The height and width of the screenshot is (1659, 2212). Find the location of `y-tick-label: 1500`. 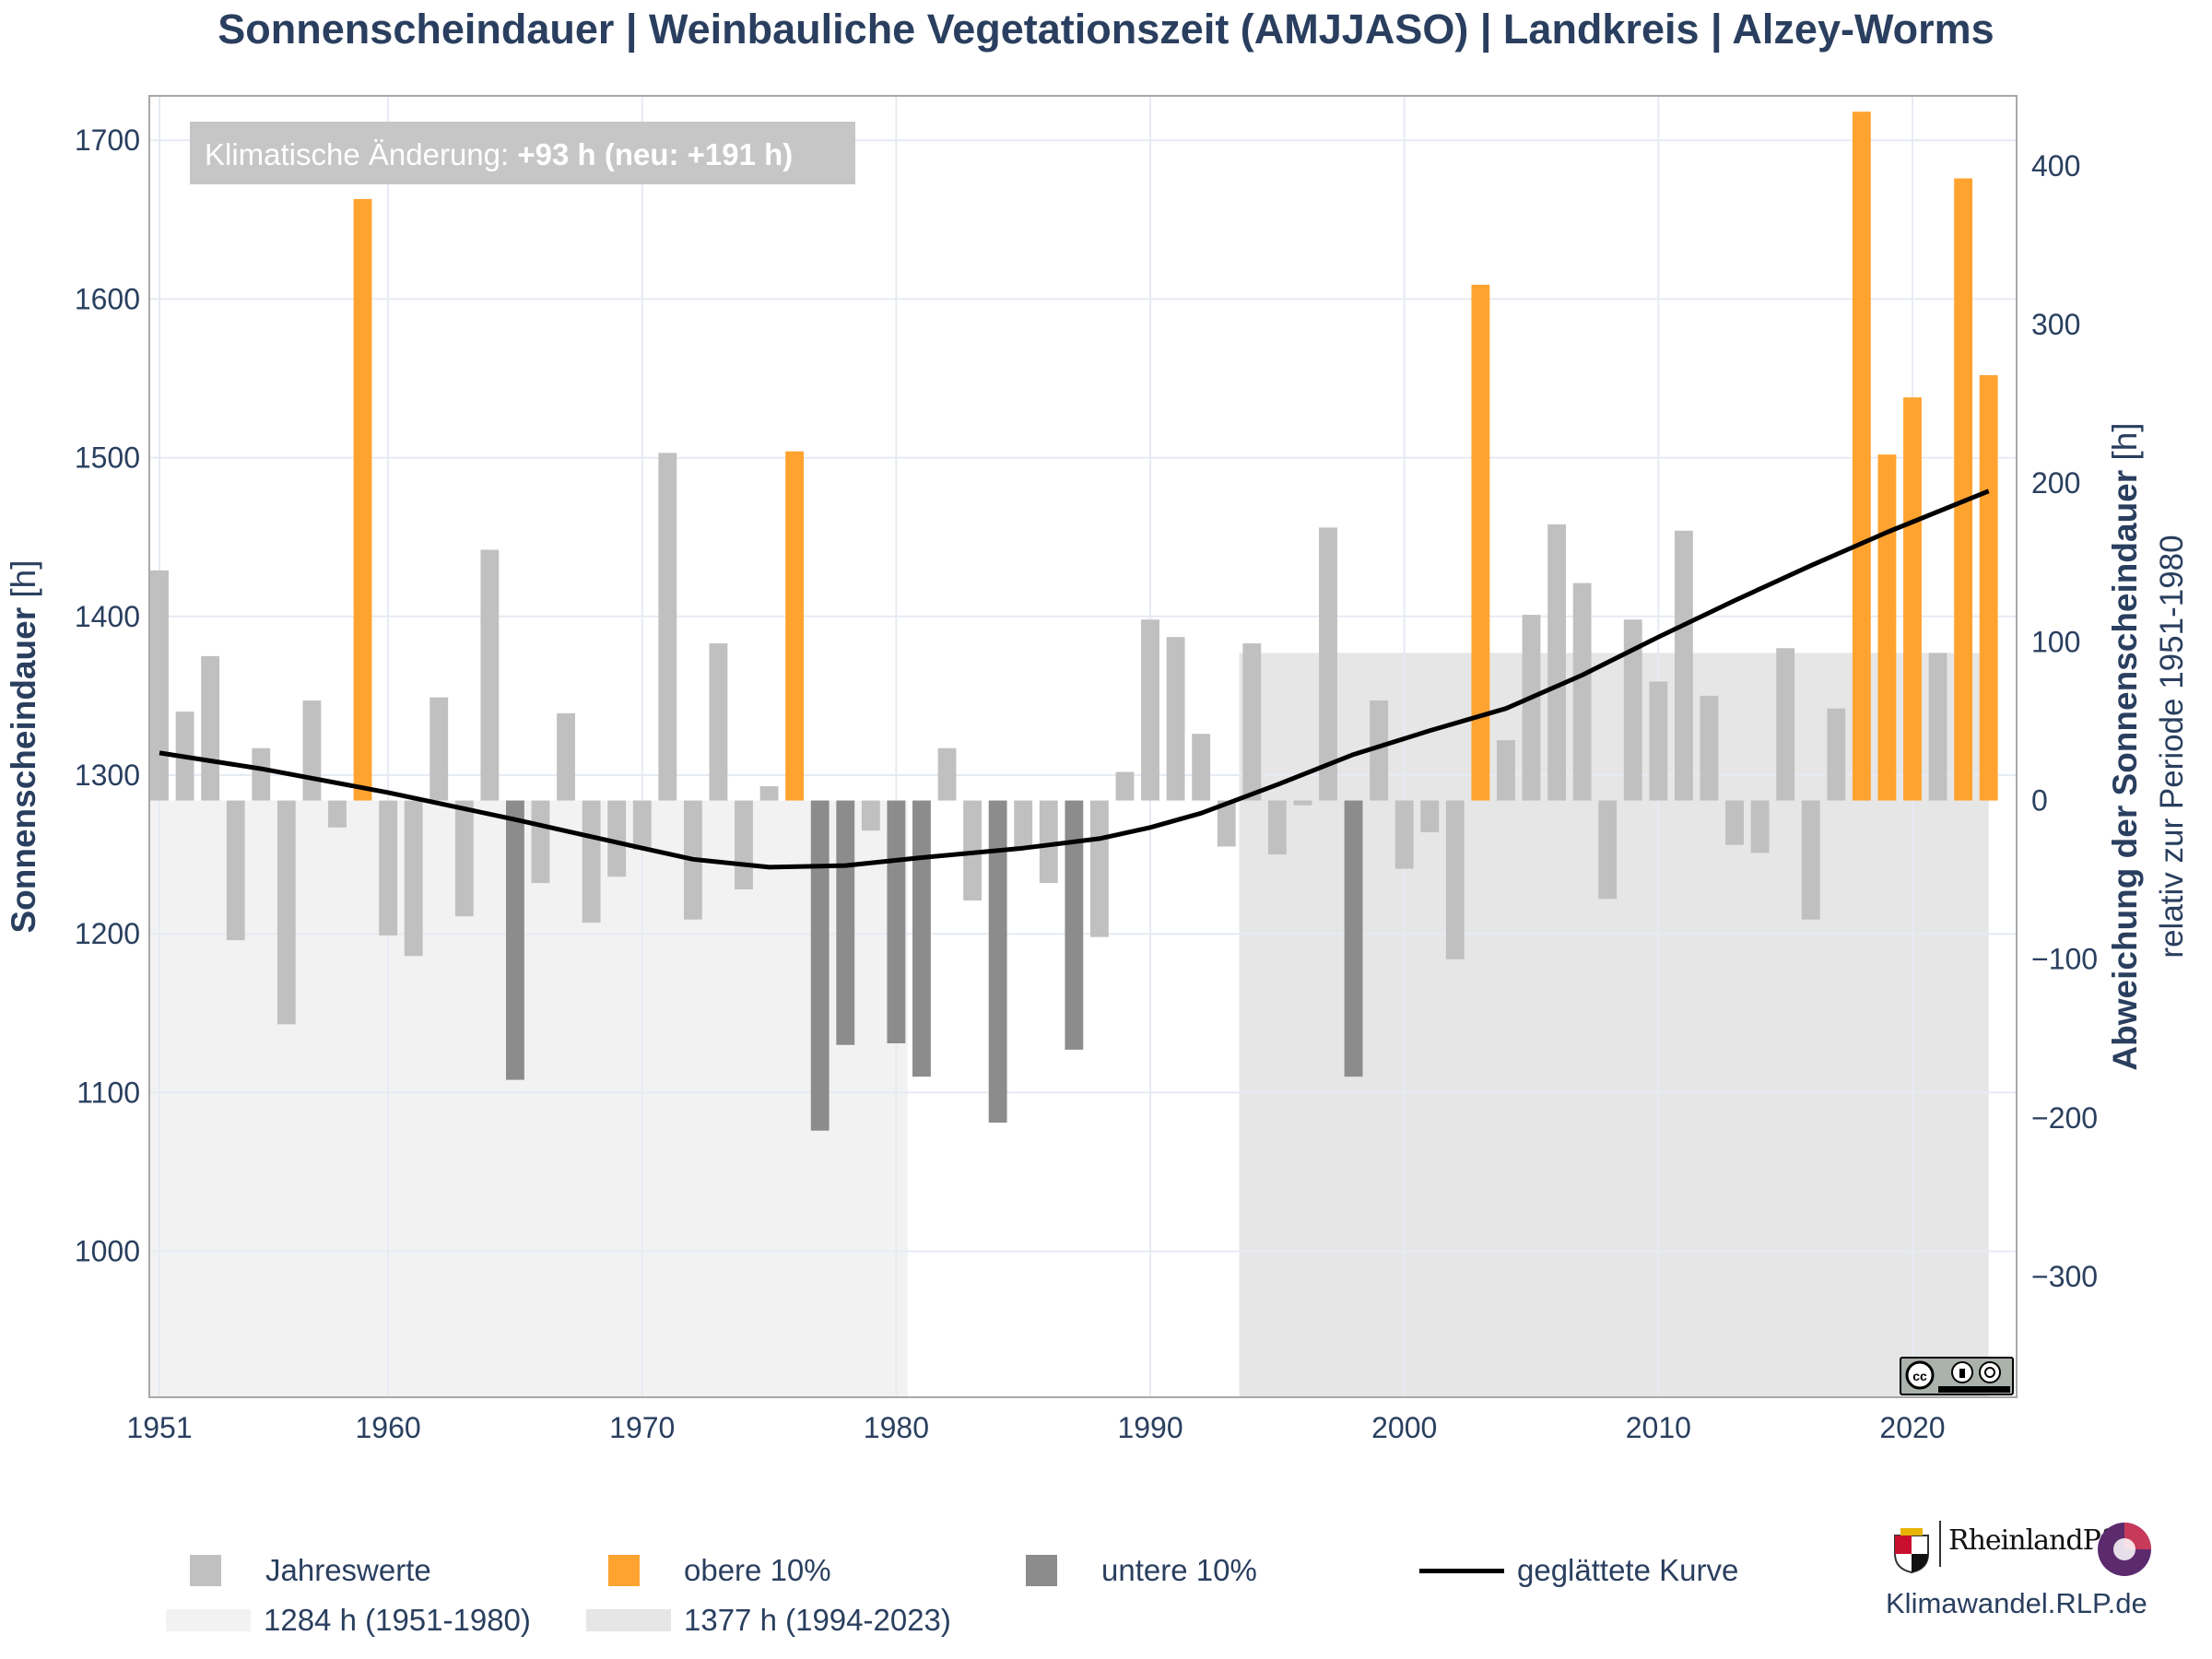

y-tick-label: 1500 is located at coordinates (107, 458).